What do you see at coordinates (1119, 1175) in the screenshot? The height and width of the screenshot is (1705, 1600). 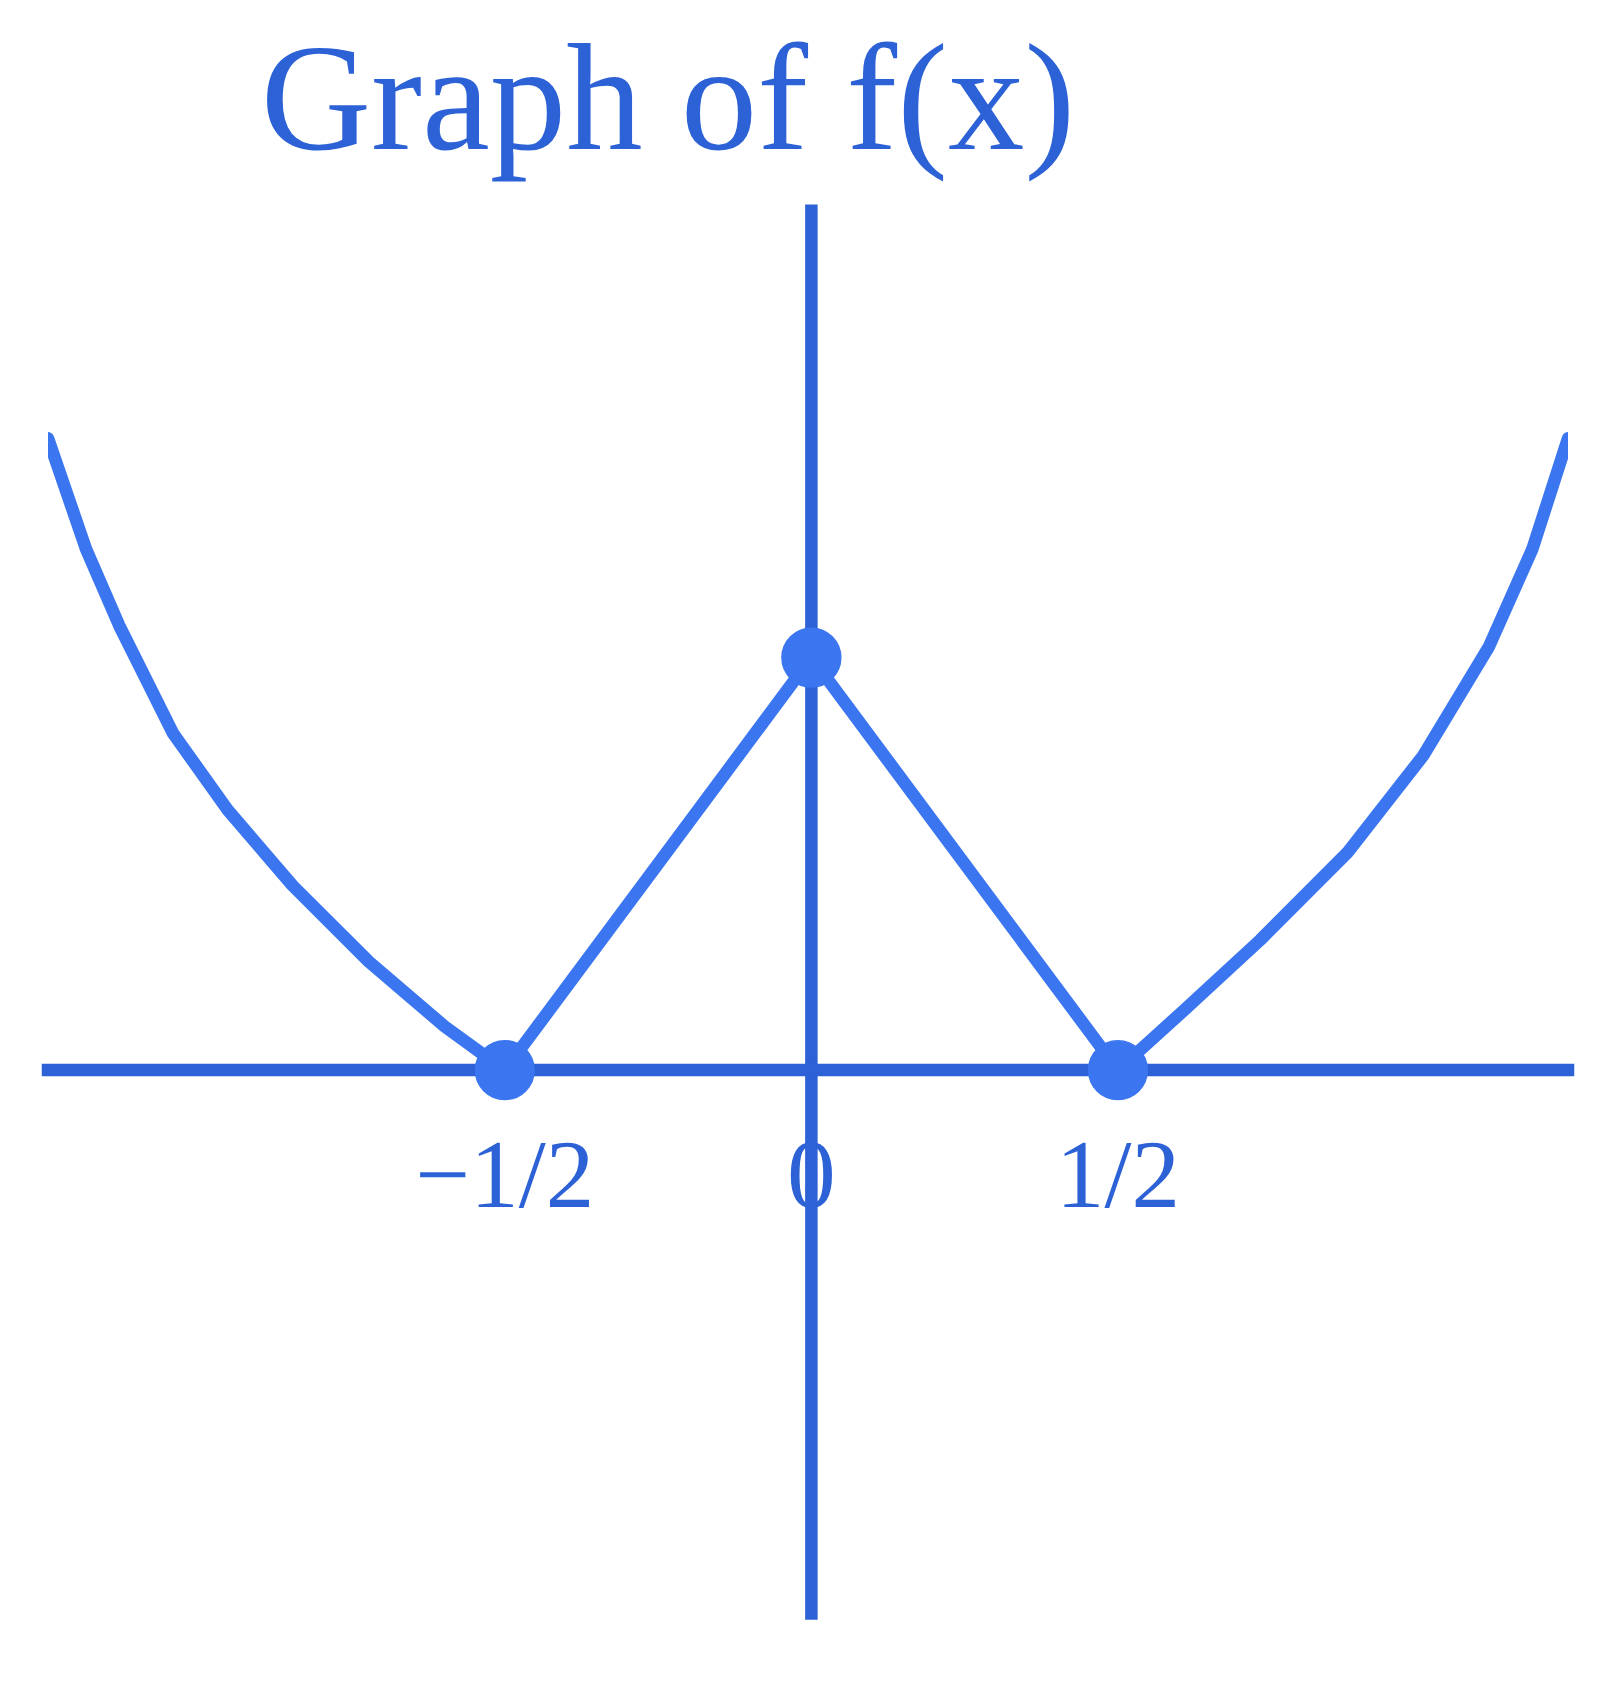 I see `x-tick-label: 1/2` at bounding box center [1119, 1175].